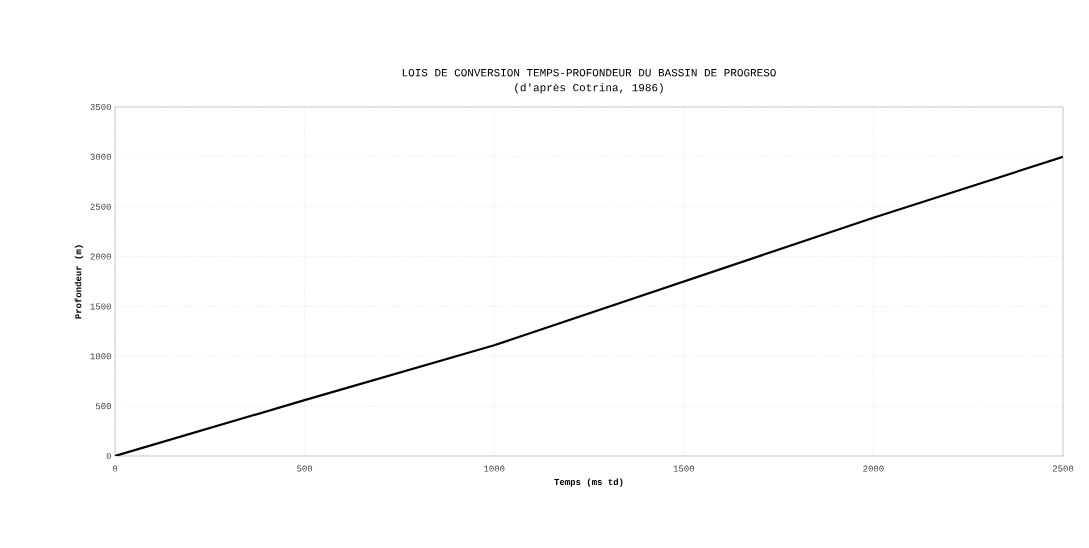 The height and width of the screenshot is (548, 1089). I want to click on chart-subtitle: (d'après Cotrina, 1986), so click(589, 88).